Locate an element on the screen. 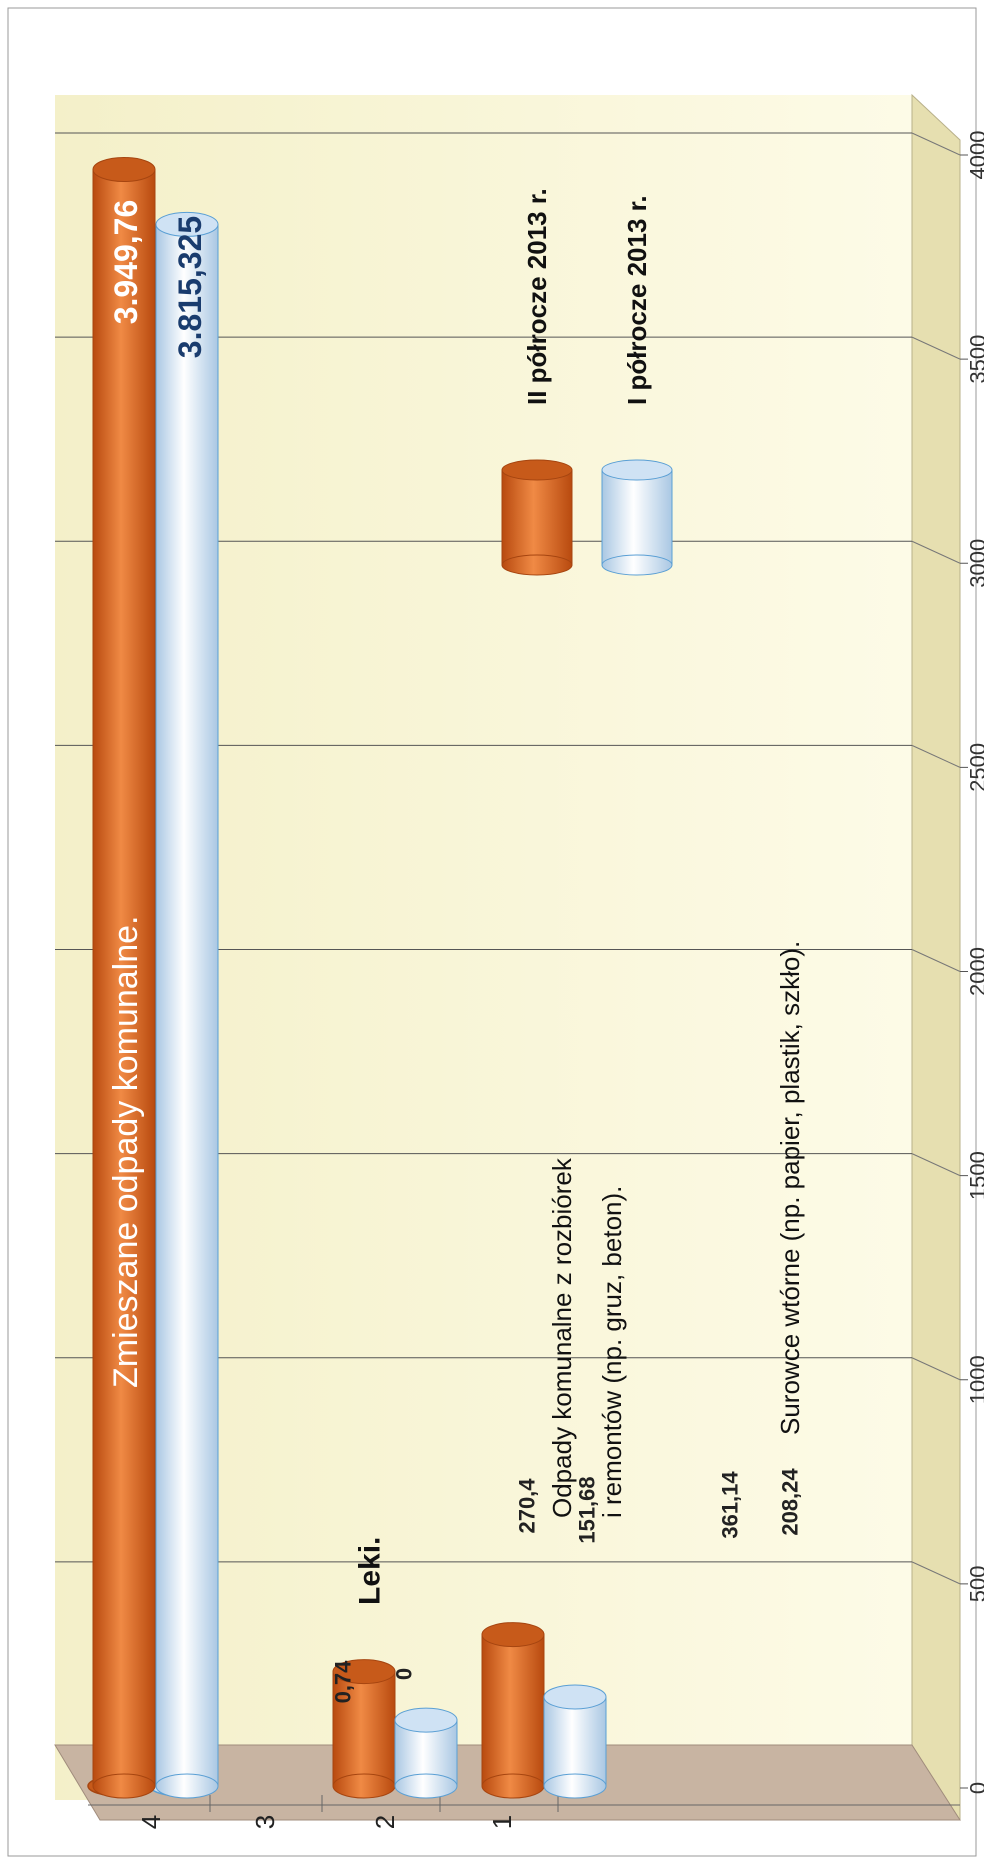  data-label: 361,14 is located at coordinates (730, 1505).